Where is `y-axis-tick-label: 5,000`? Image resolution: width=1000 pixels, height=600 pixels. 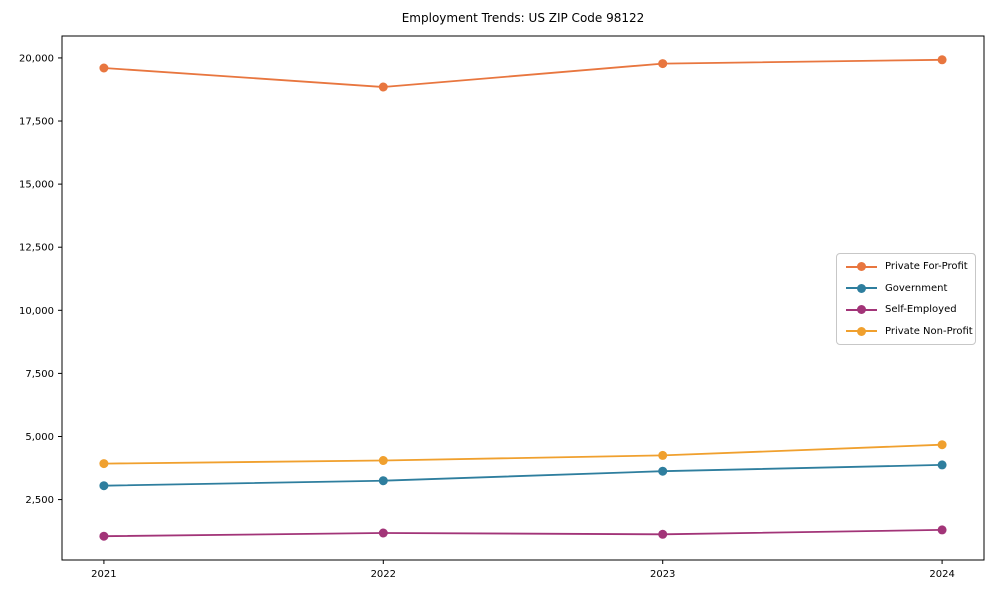
y-axis-tick-label: 5,000 is located at coordinates (39, 437).